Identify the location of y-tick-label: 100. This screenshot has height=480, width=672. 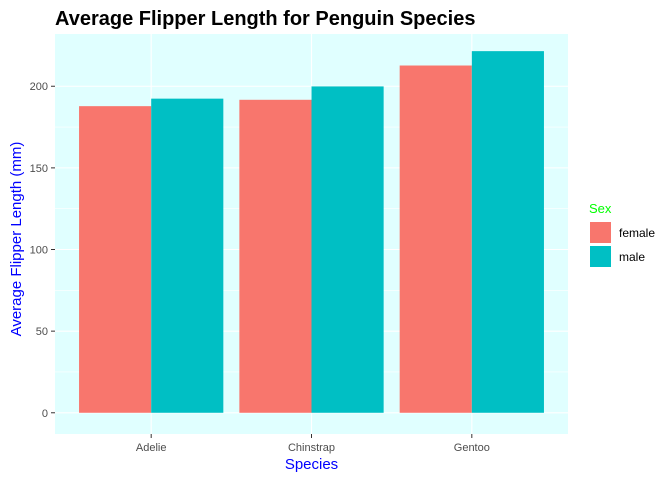
(39, 251).